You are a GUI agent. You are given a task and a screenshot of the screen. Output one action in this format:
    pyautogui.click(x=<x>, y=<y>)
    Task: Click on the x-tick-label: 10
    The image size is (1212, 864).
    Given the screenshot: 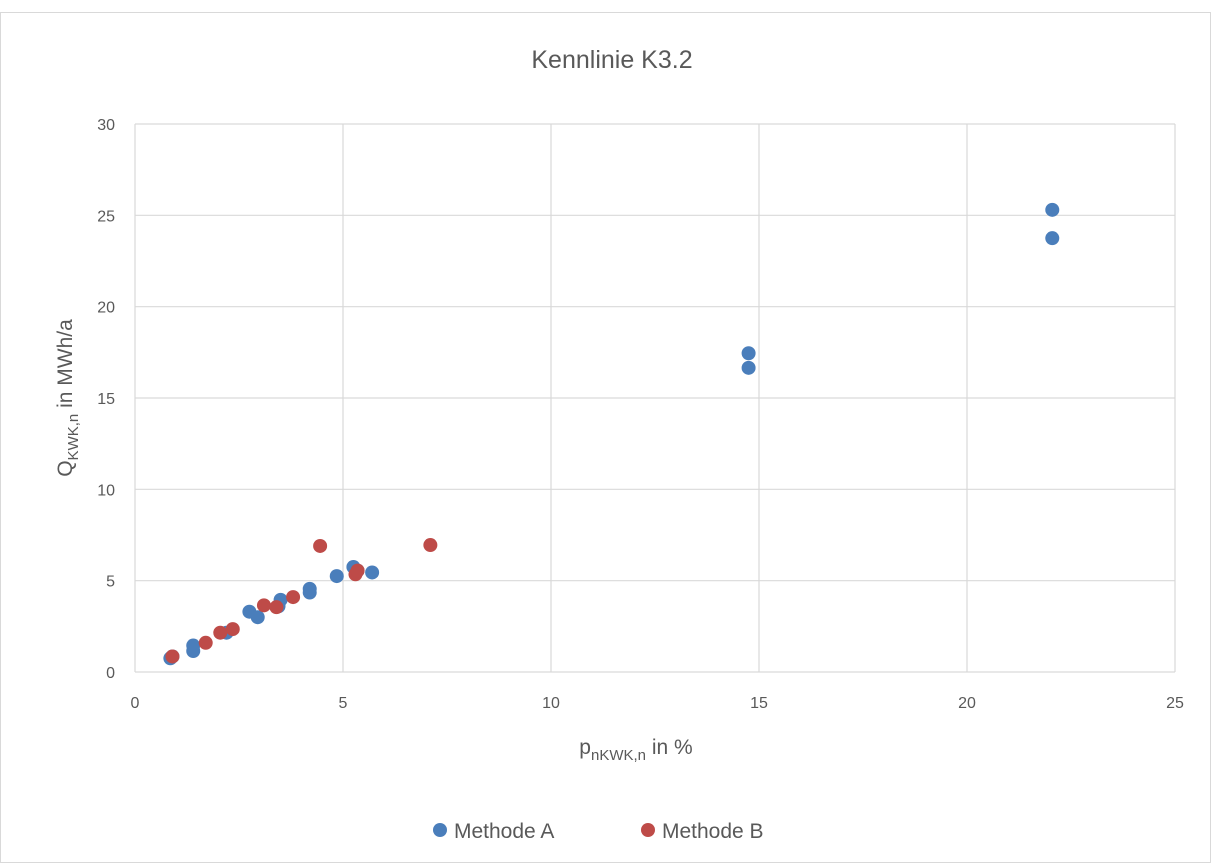 What is the action you would take?
    pyautogui.click(x=551, y=703)
    